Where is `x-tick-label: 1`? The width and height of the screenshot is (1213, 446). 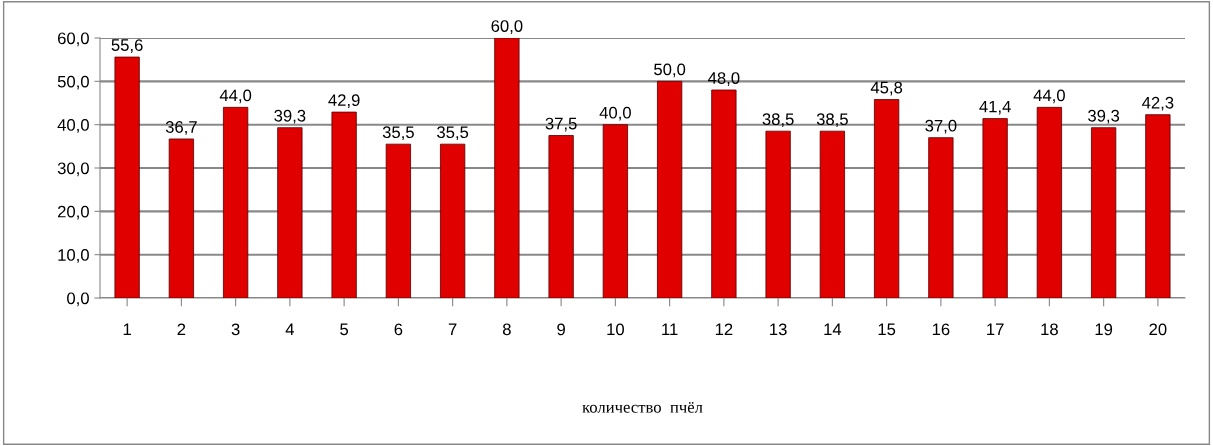
x-tick-label: 1 is located at coordinates (127, 329).